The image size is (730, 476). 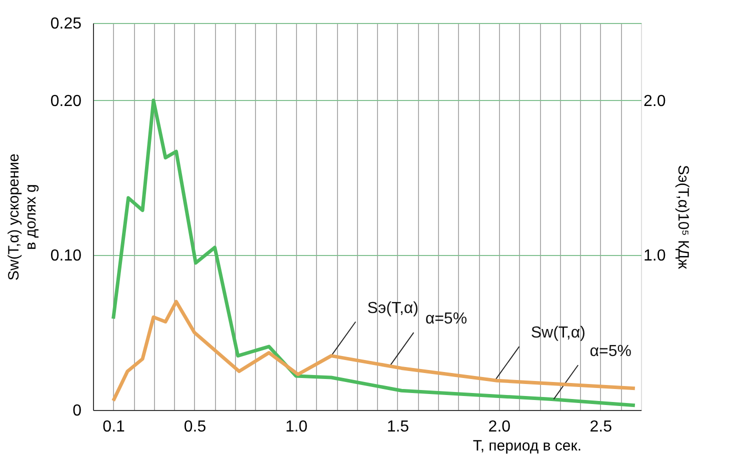 What do you see at coordinates (527, 446) in the screenshot?
I see `x-axis-title: T, период в сек.` at bounding box center [527, 446].